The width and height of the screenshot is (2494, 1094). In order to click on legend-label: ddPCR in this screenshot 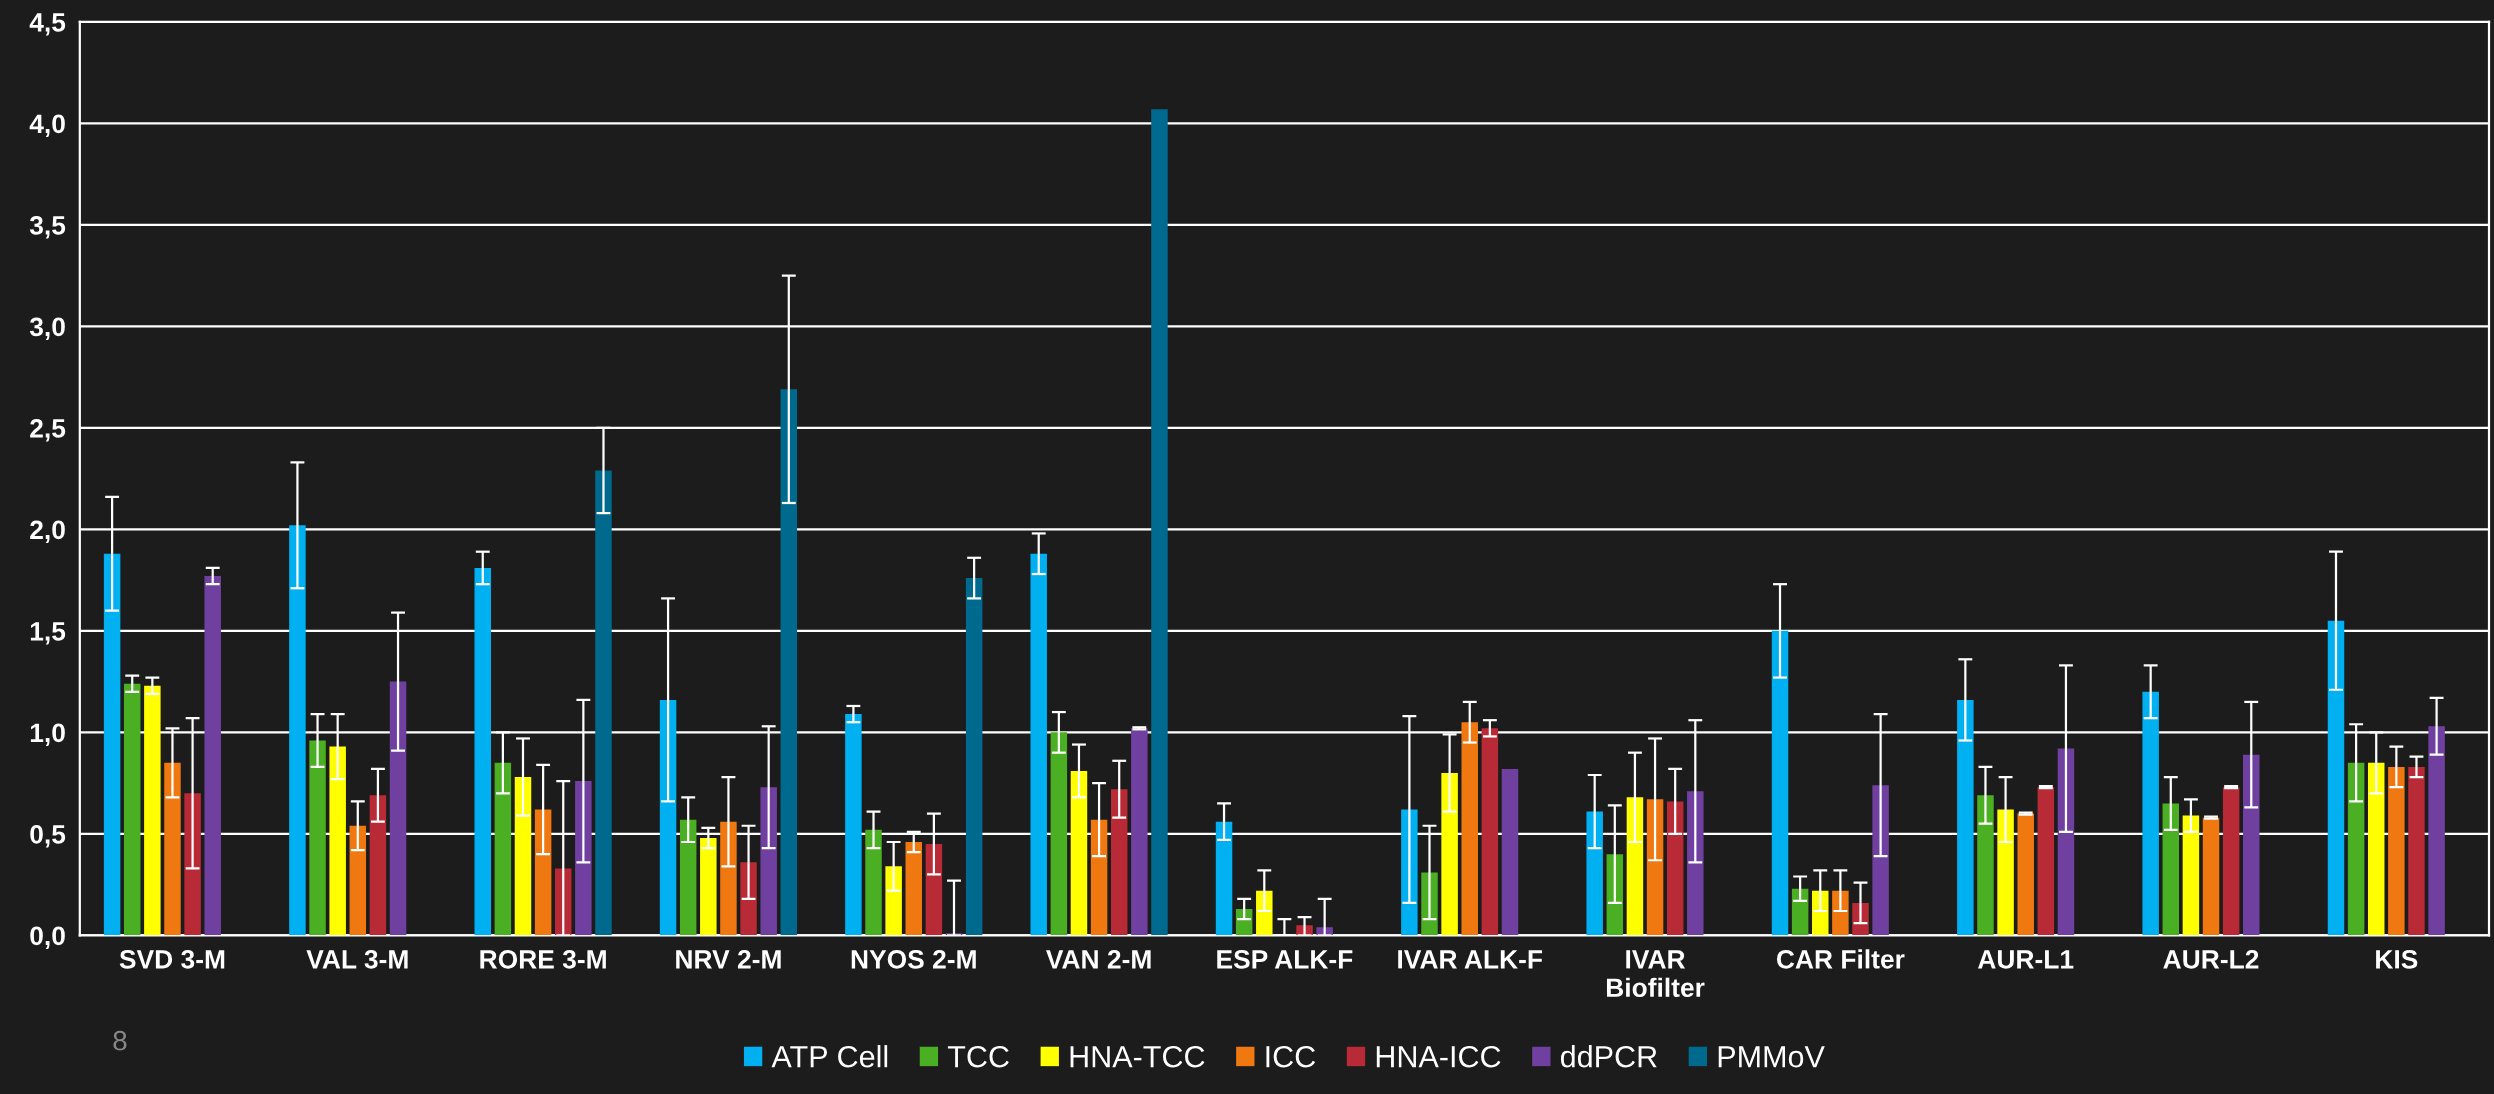, I will do `click(1608, 1056)`.